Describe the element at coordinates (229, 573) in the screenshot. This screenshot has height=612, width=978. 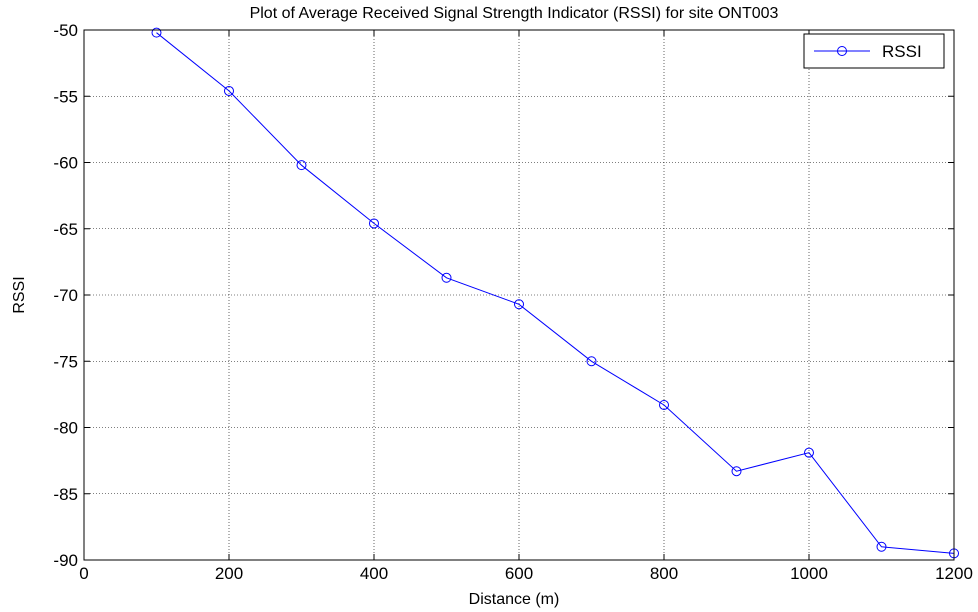
I see `x-tick-label: 200` at that location.